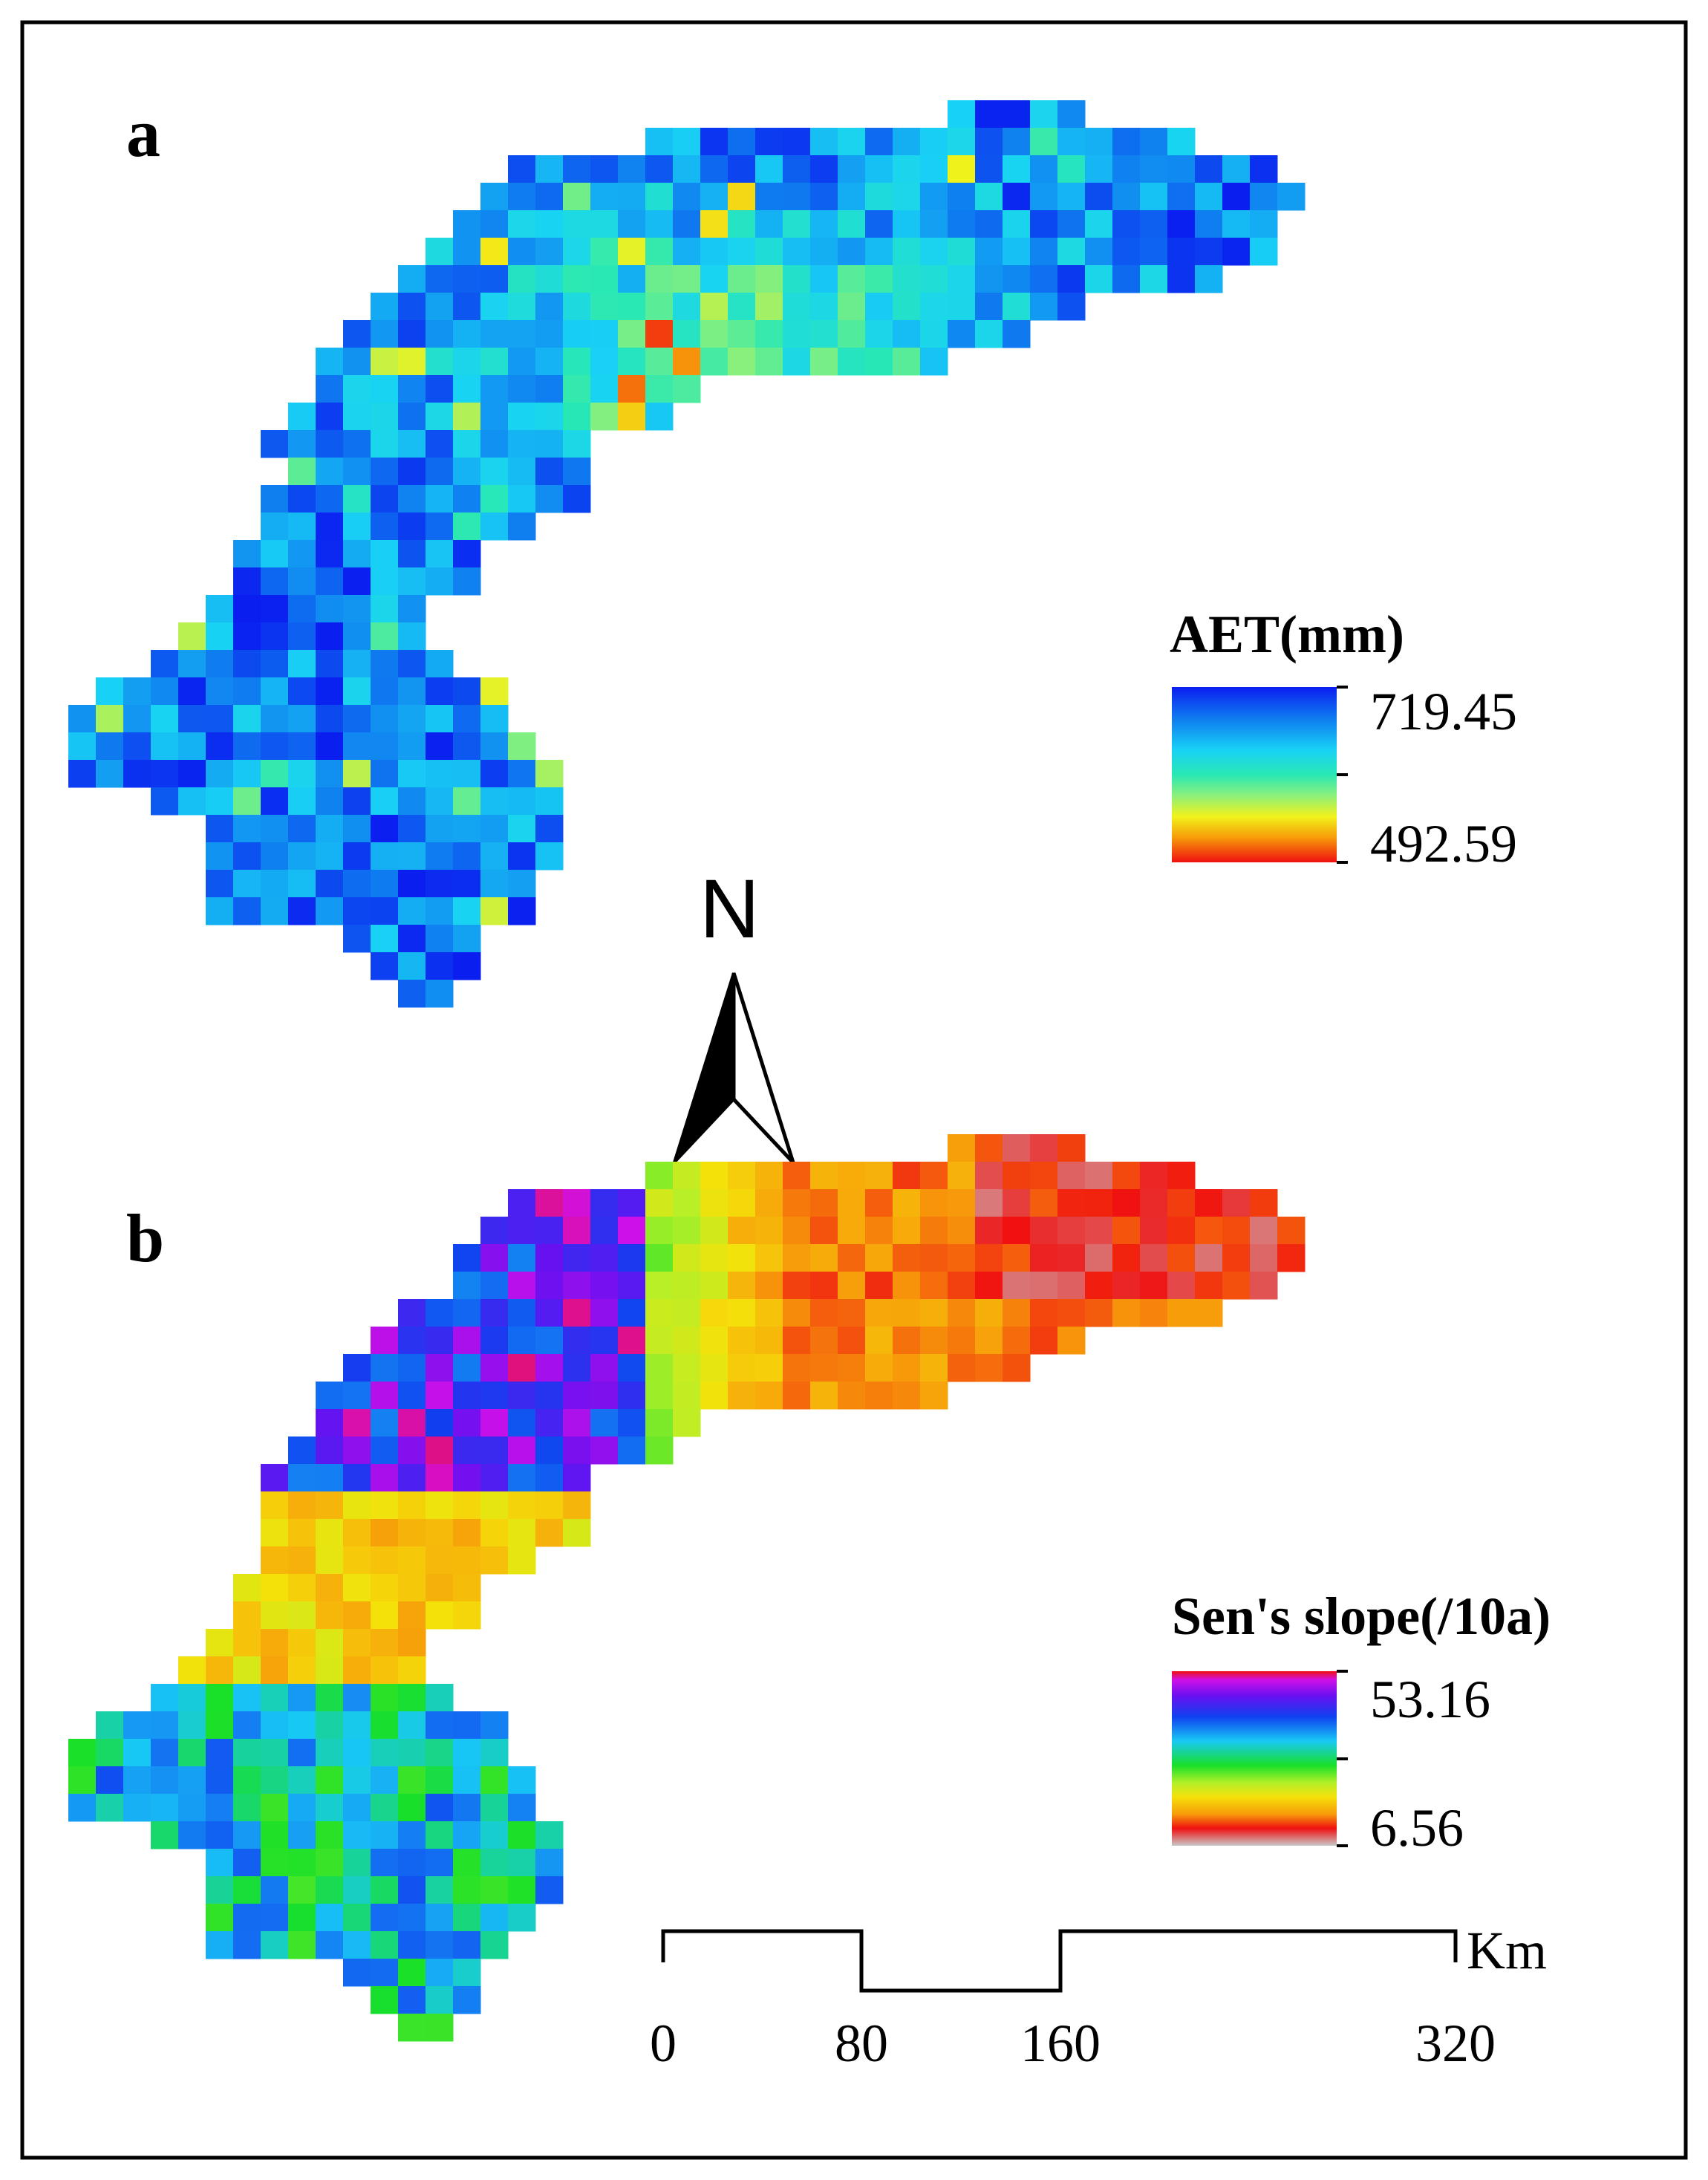  What do you see at coordinates (663, 2043) in the screenshot?
I see `scale-tick-0: 0` at bounding box center [663, 2043].